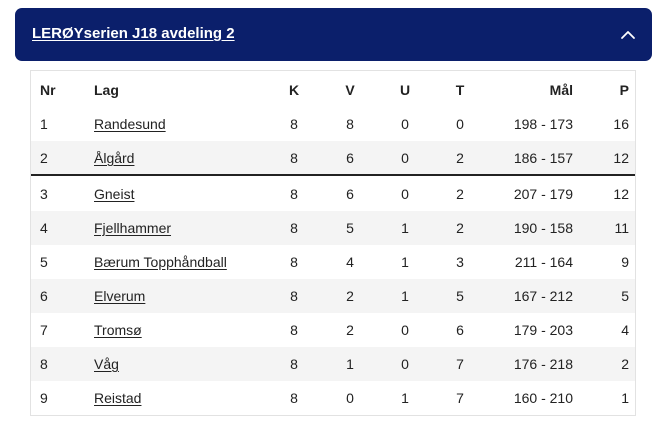 This screenshot has height=423, width=662. I want to click on table-row: 4 Fjellhammer 8 5 1 2 190 - 158 11, so click(333, 228).